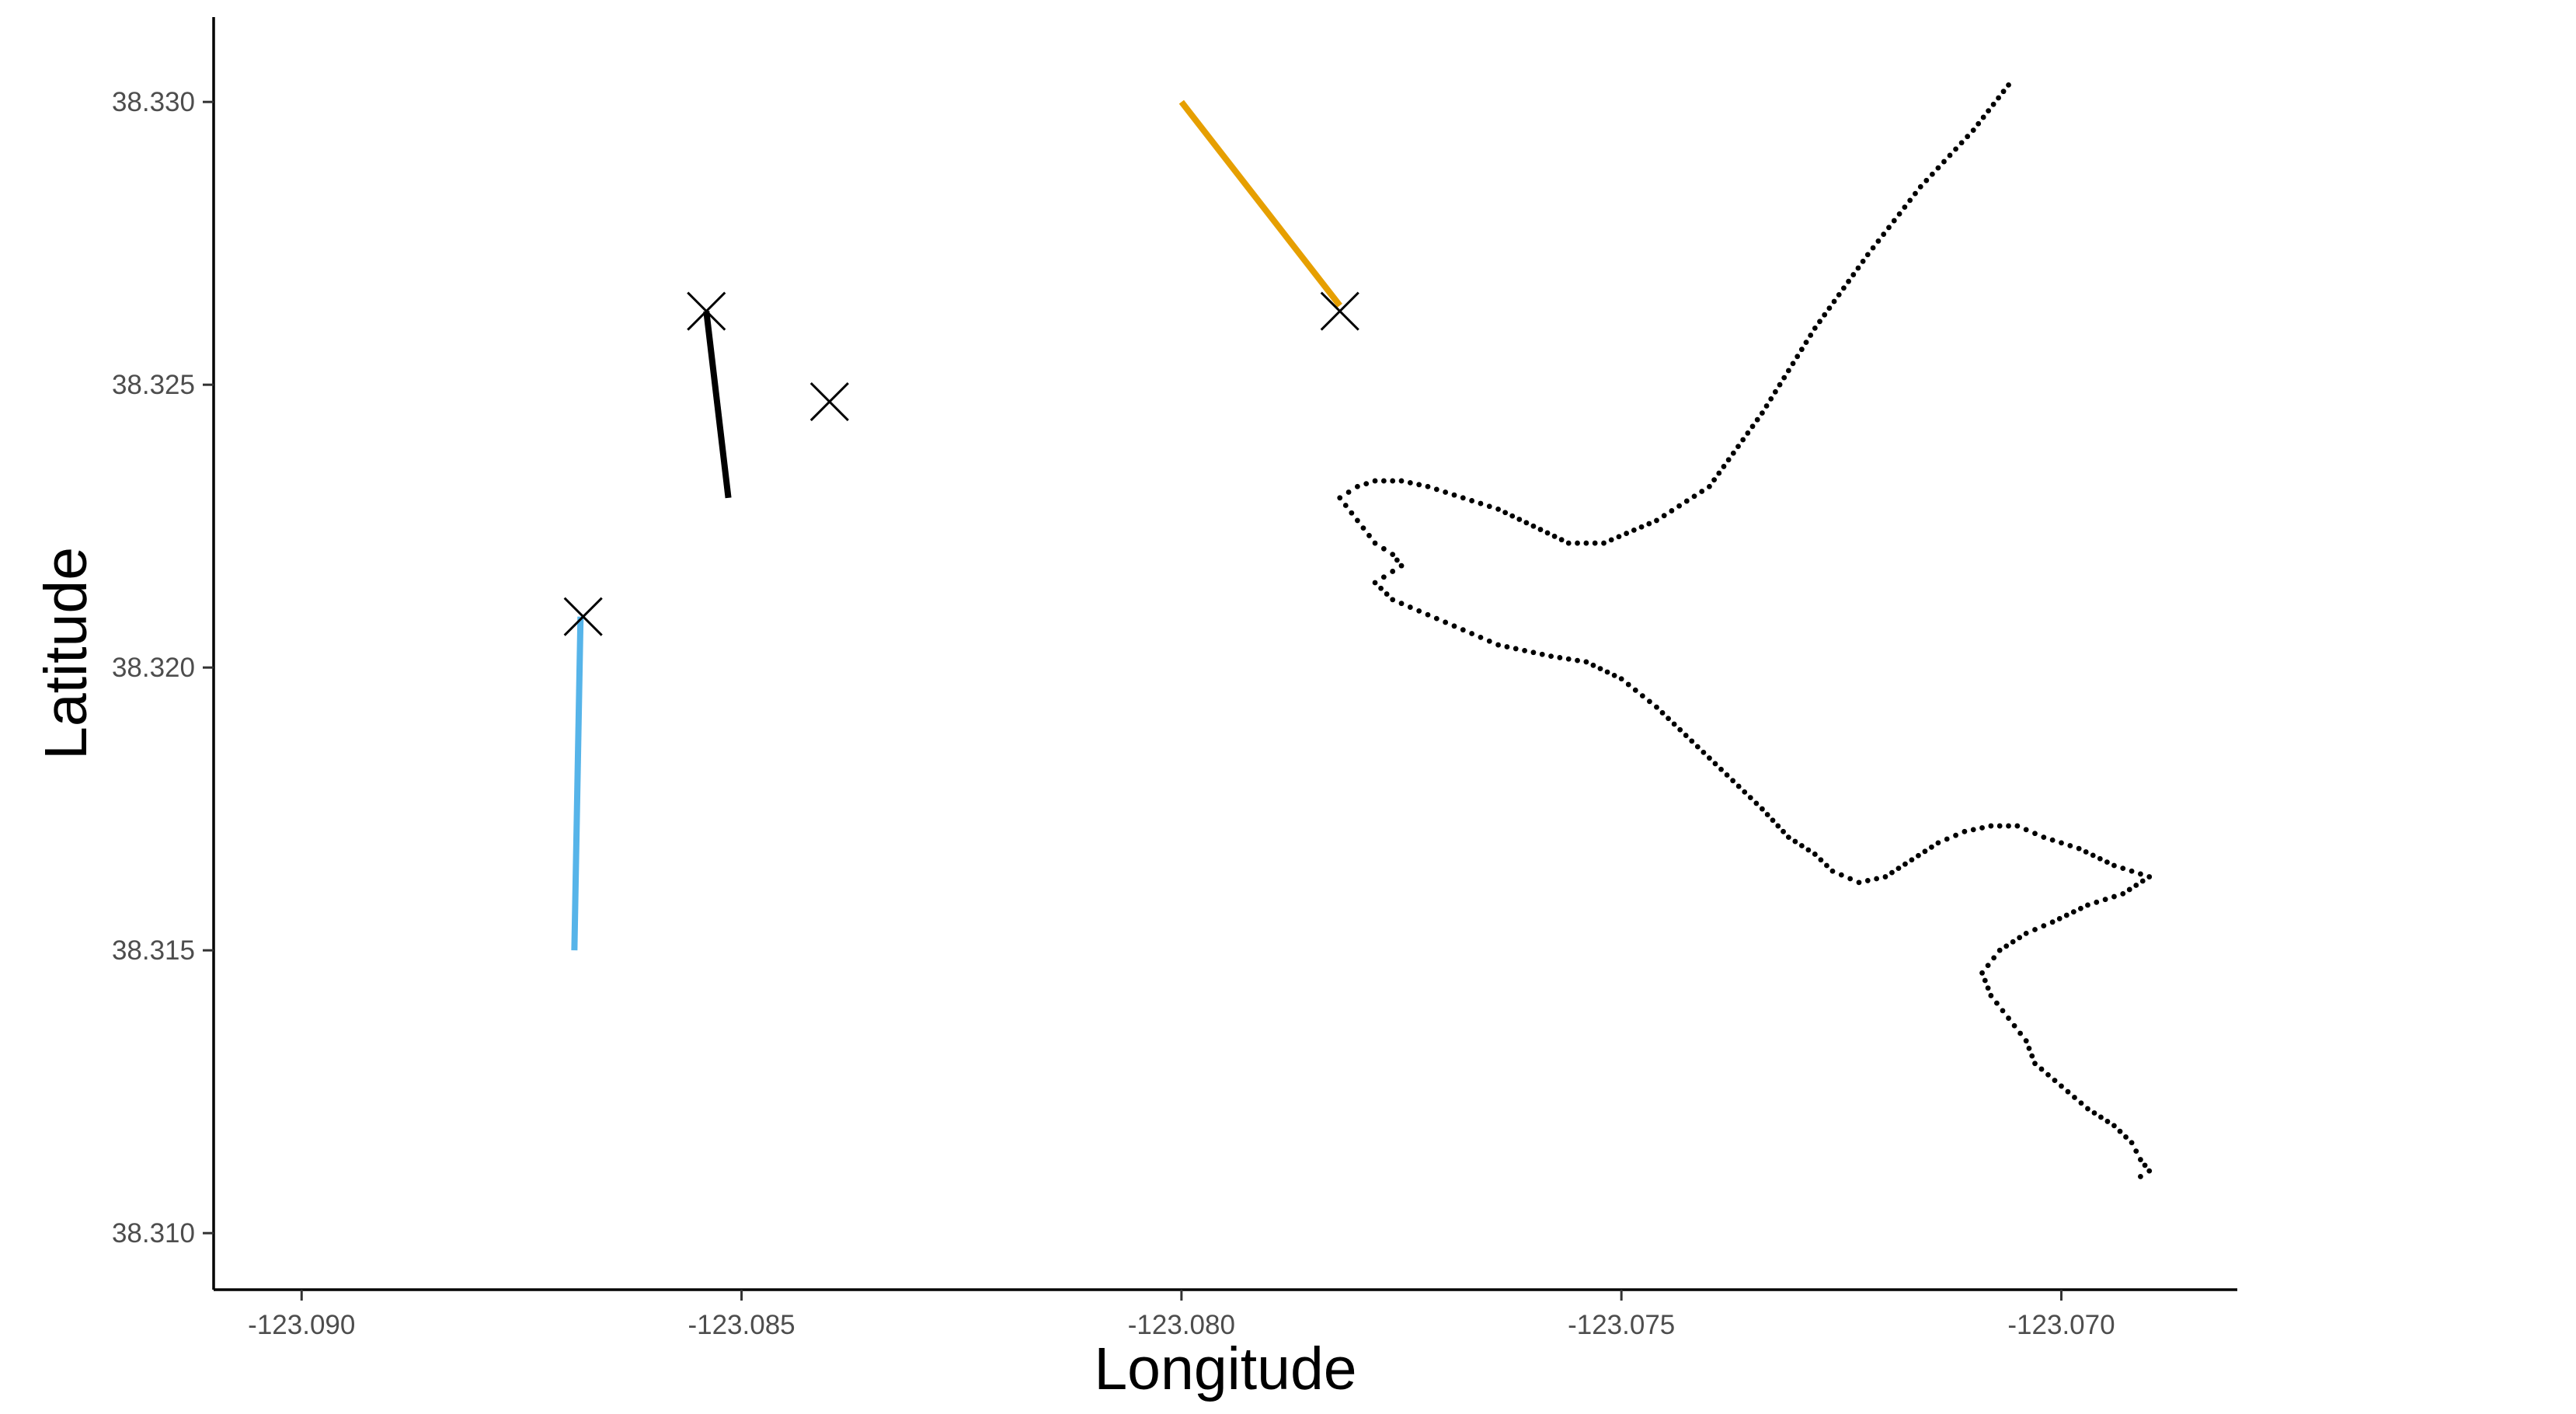 The width and height of the screenshot is (2576, 1414). What do you see at coordinates (66, 653) in the screenshot?
I see `y-axis-title: Latitude` at bounding box center [66, 653].